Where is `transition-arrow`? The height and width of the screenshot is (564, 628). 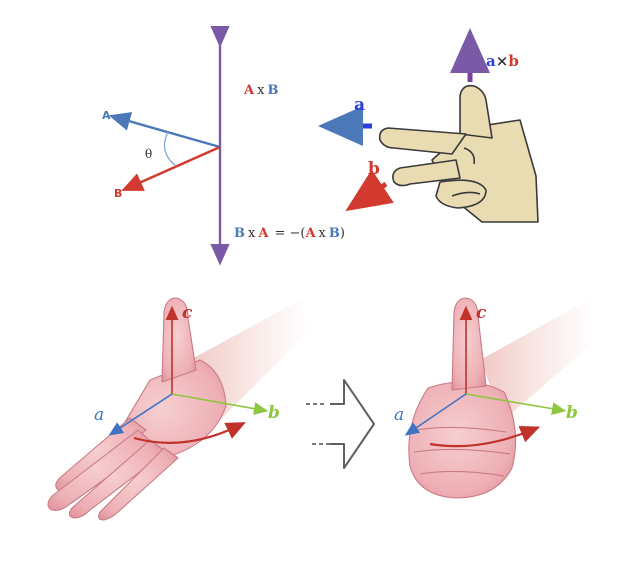 transition-arrow is located at coordinates (340, 424).